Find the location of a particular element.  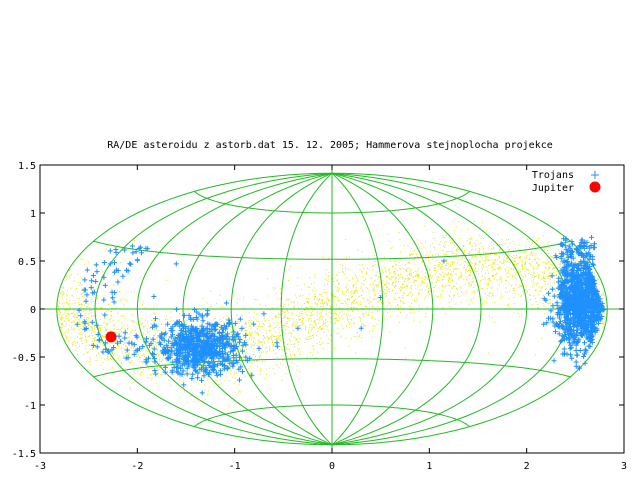

legend-marker-trojans is located at coordinates (595, 175).